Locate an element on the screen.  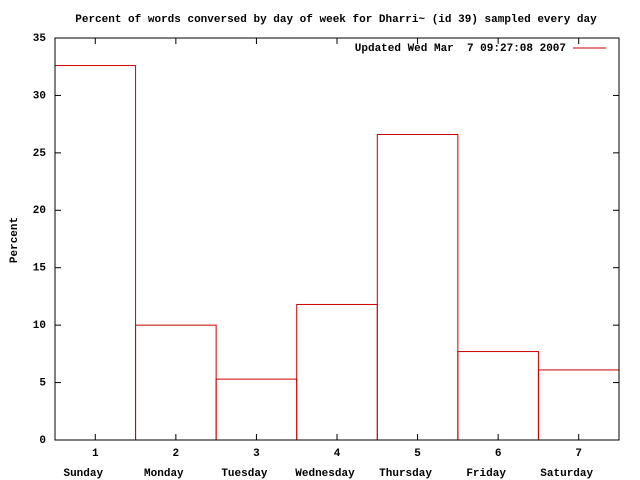
x-tick-label: 2 is located at coordinates (176, 454).